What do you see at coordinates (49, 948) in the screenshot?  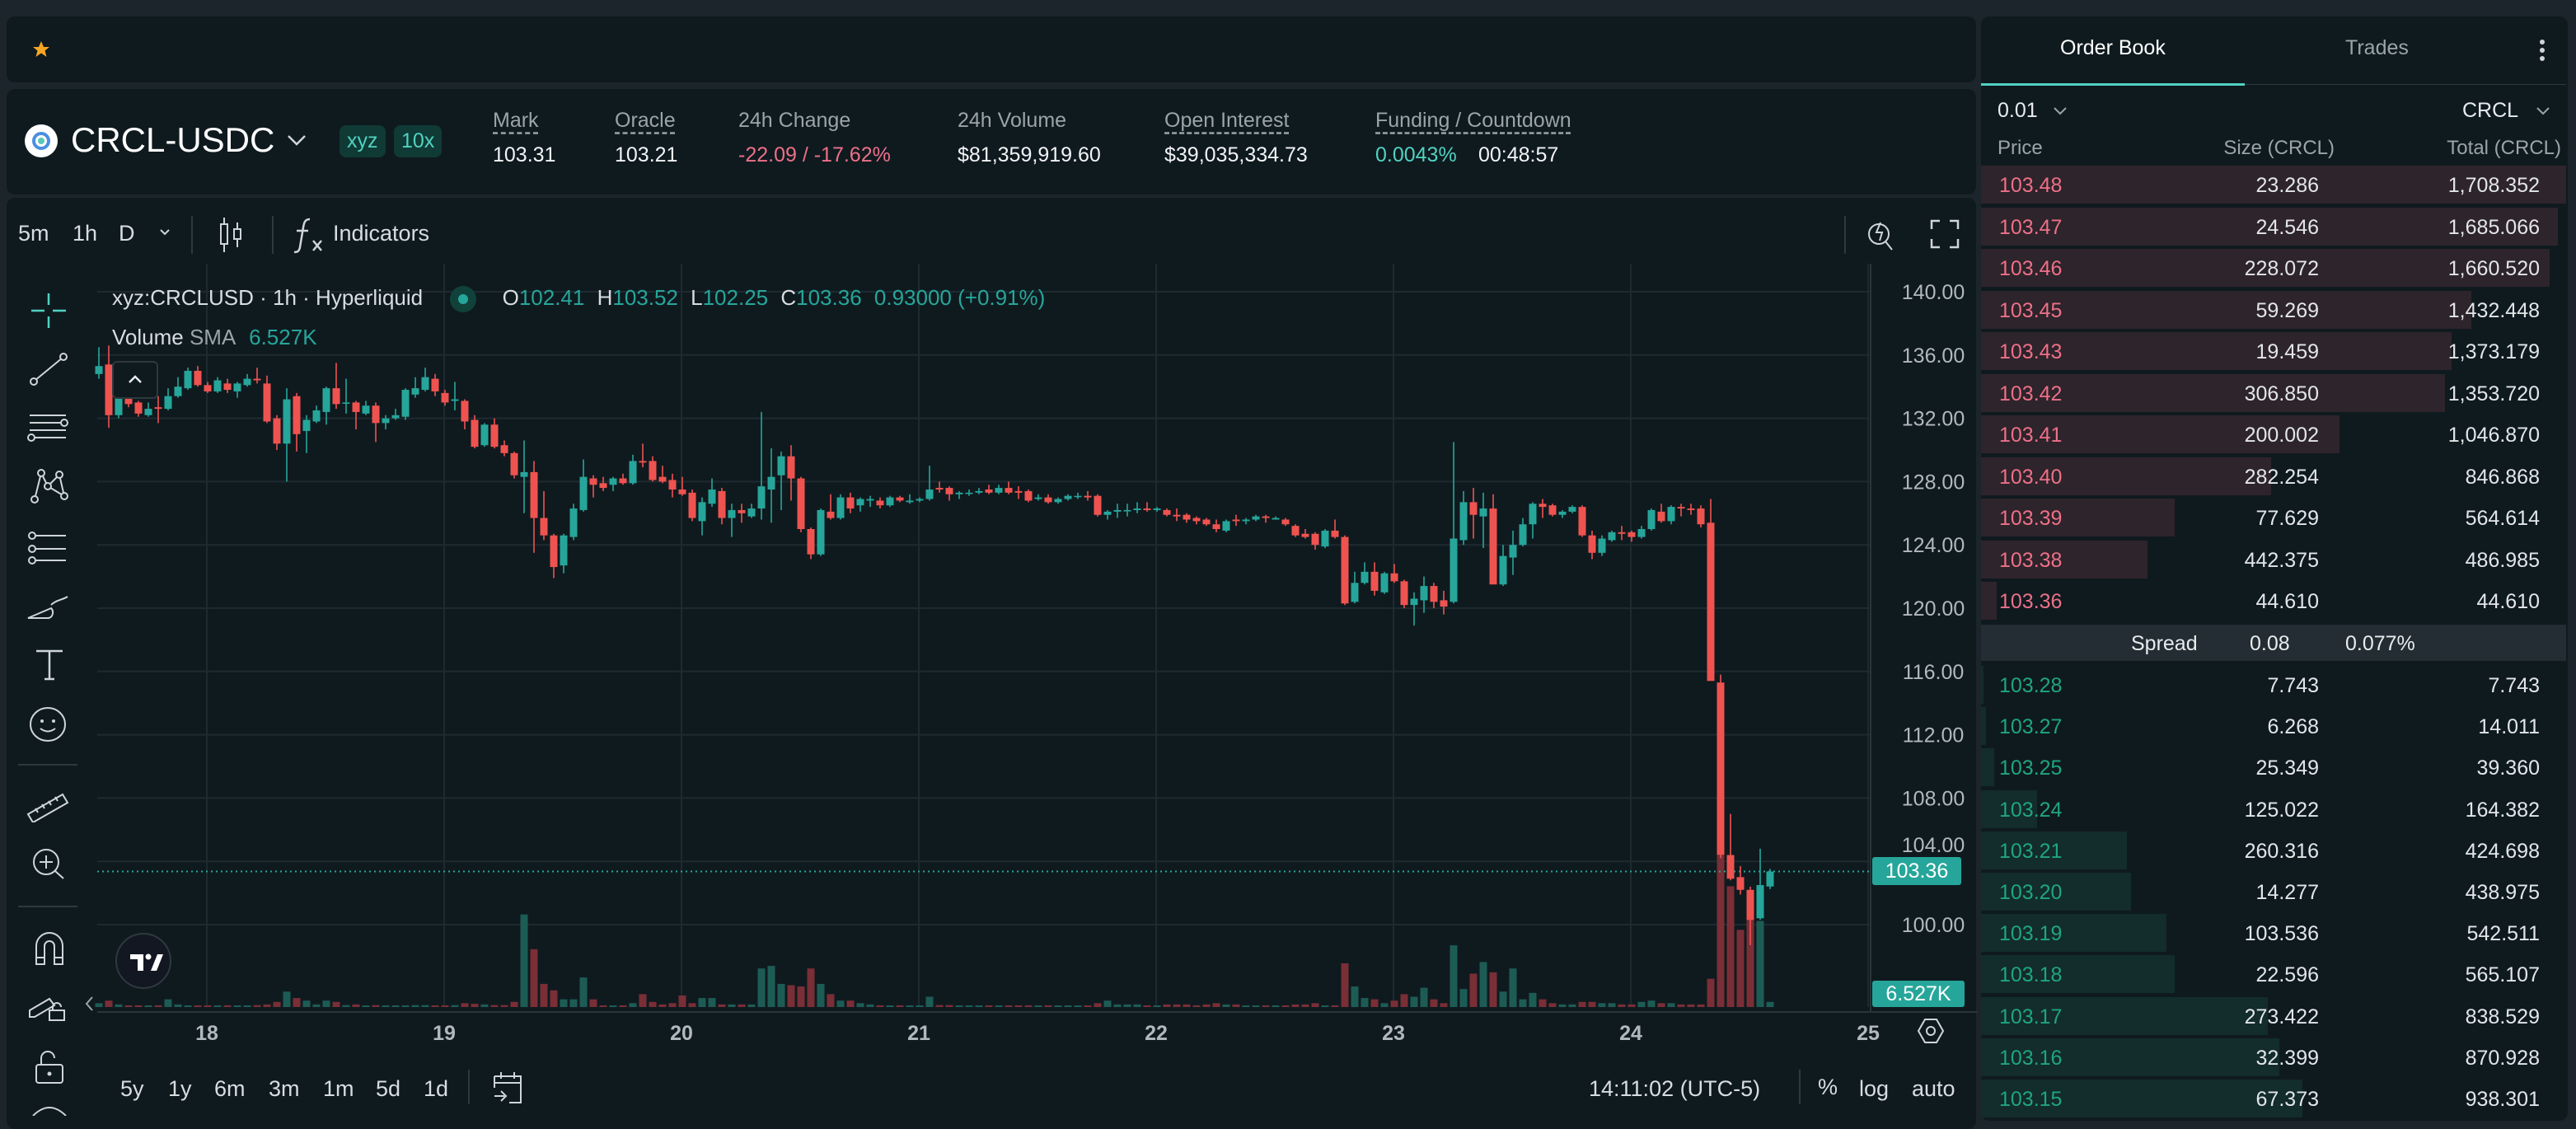 I see `magnet-icon` at bounding box center [49, 948].